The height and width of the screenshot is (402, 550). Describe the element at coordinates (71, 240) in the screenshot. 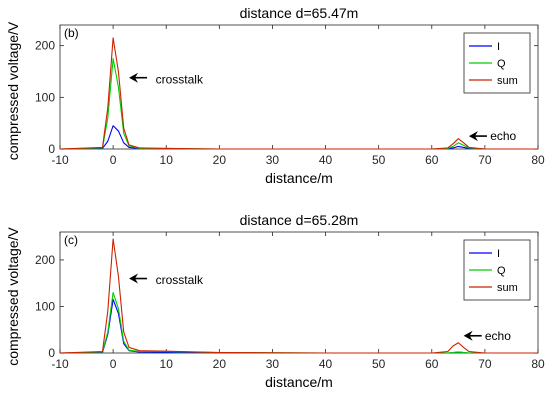

I see `panel-label: (c)` at that location.